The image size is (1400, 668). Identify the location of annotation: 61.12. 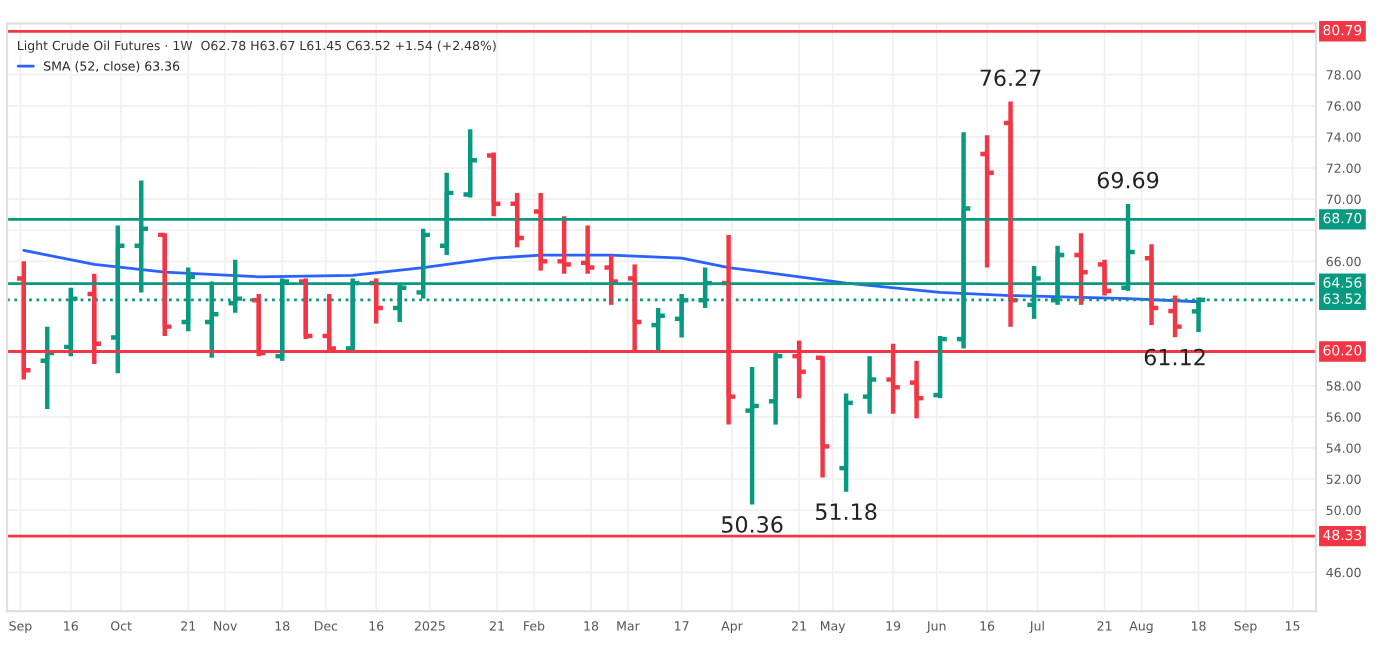
(1174, 357).